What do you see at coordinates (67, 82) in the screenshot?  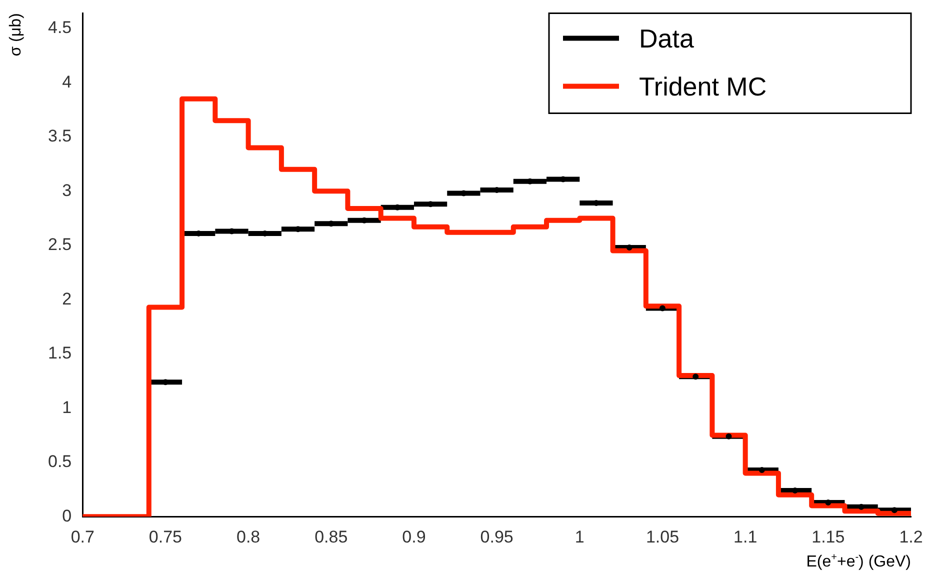 I see `y-tick-label: 4` at bounding box center [67, 82].